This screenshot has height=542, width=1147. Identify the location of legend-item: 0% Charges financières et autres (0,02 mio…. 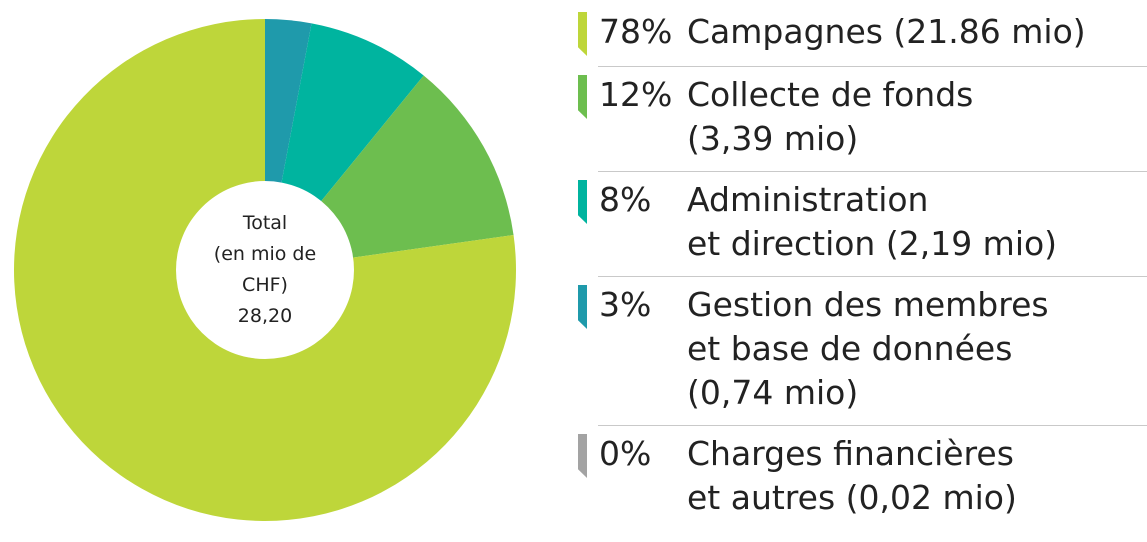
(862, 477).